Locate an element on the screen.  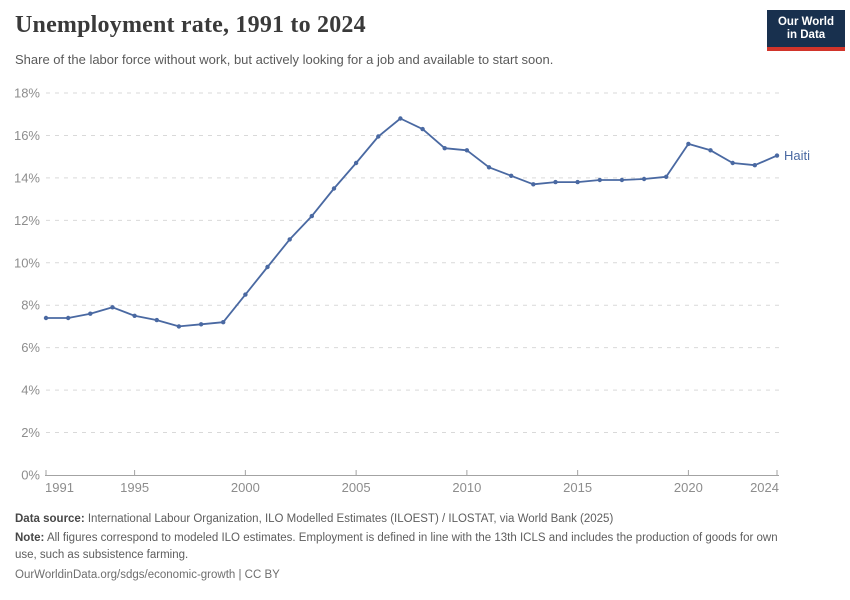
data-point-1998 is located at coordinates (201, 324).